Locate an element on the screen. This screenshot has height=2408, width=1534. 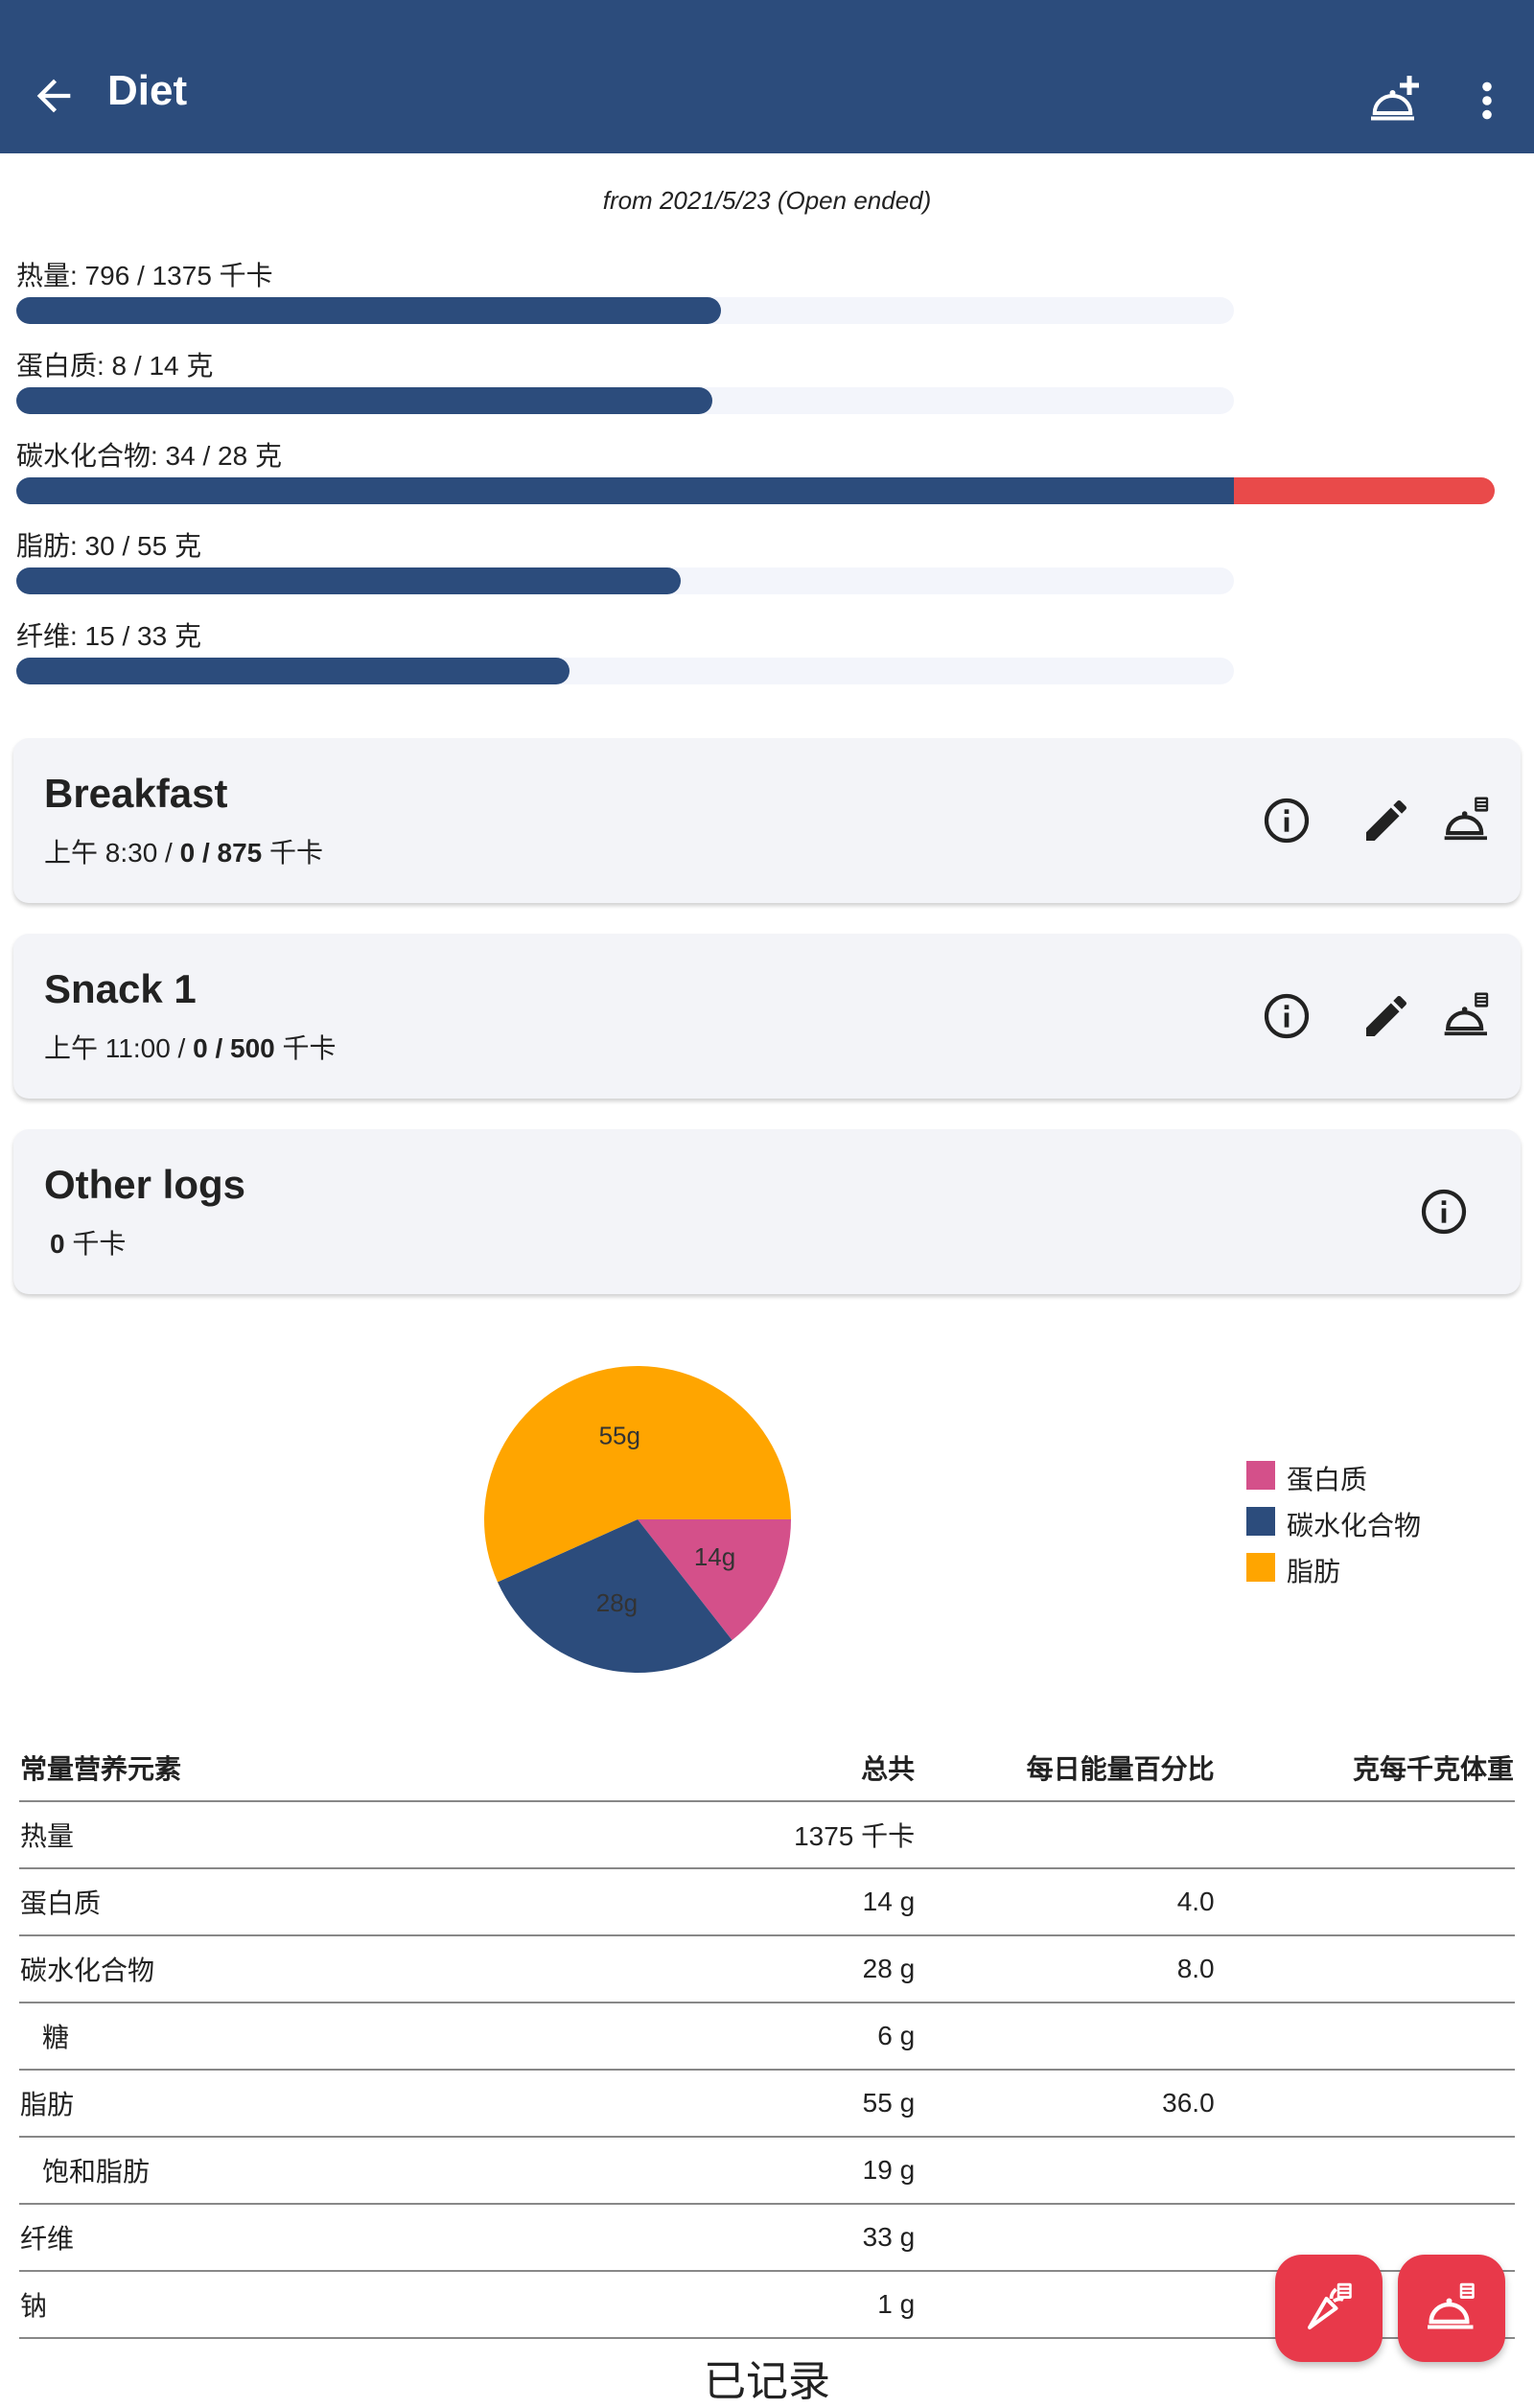
cell-total: 1375 千卡 is located at coordinates (764, 1835).